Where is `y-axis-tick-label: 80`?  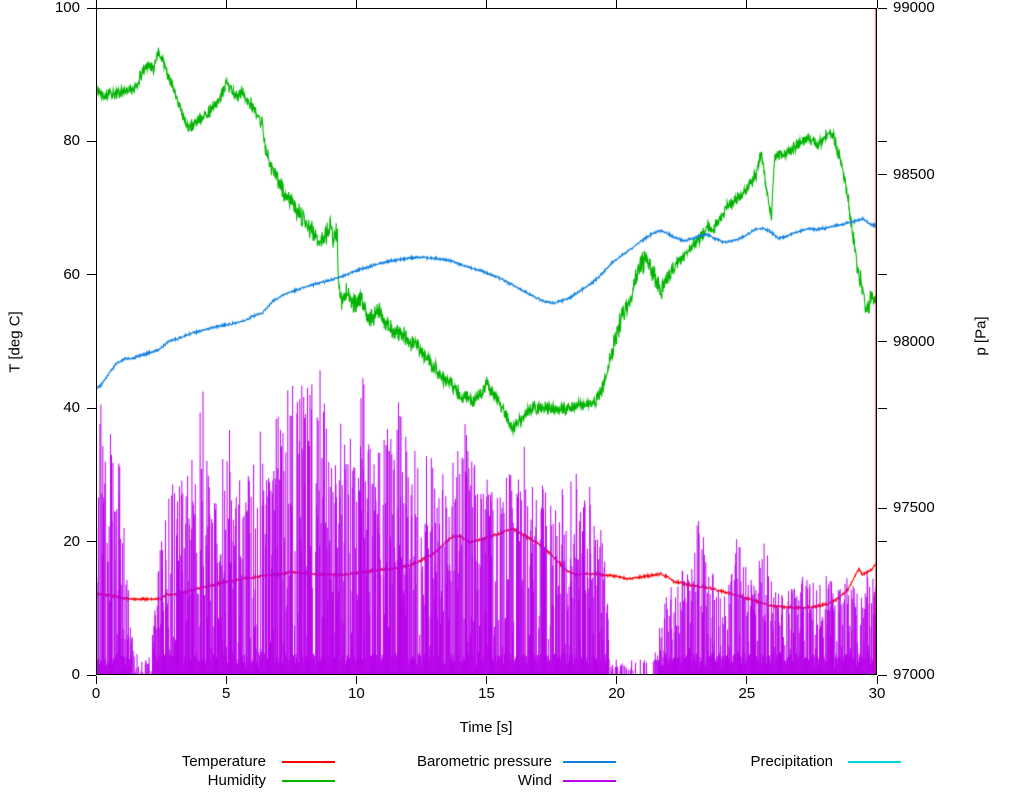
y-axis-tick-label: 80 is located at coordinates (71, 141).